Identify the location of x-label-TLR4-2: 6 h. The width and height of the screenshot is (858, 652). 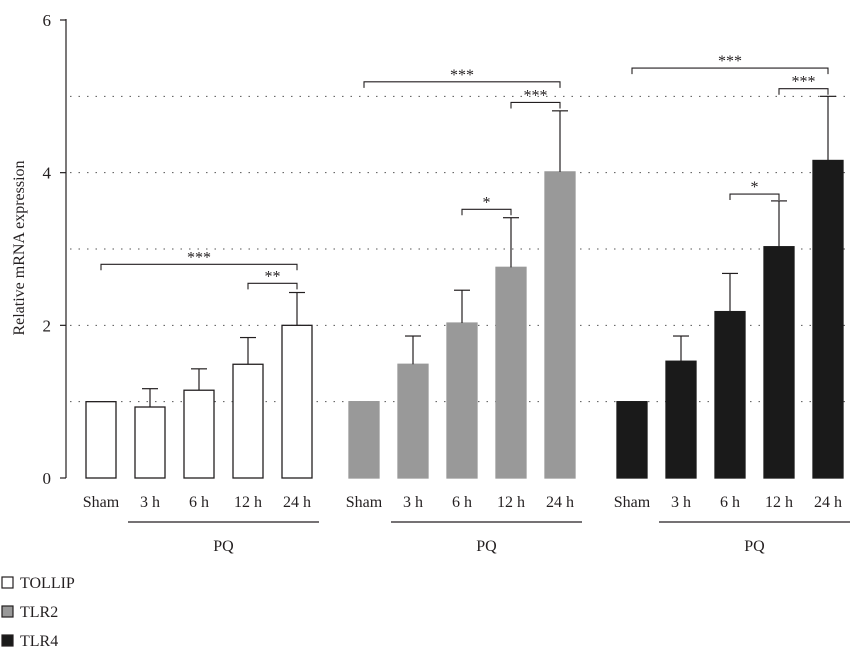
(730, 502).